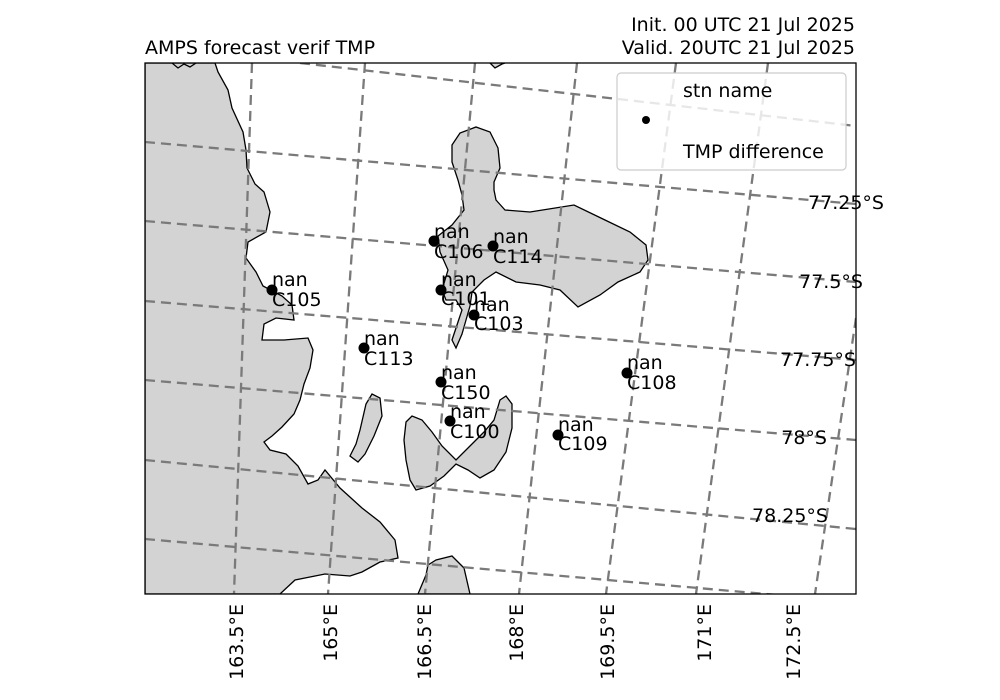 Image resolution: width=1000 pixels, height=700 pixels. I want to click on station-c106: nan C106, so click(456, 242).